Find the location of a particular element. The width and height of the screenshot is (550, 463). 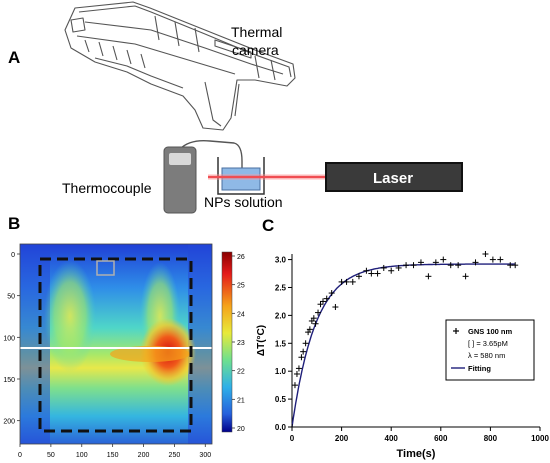

thermocouple-label: Thermocouple is located at coordinates (107, 188).